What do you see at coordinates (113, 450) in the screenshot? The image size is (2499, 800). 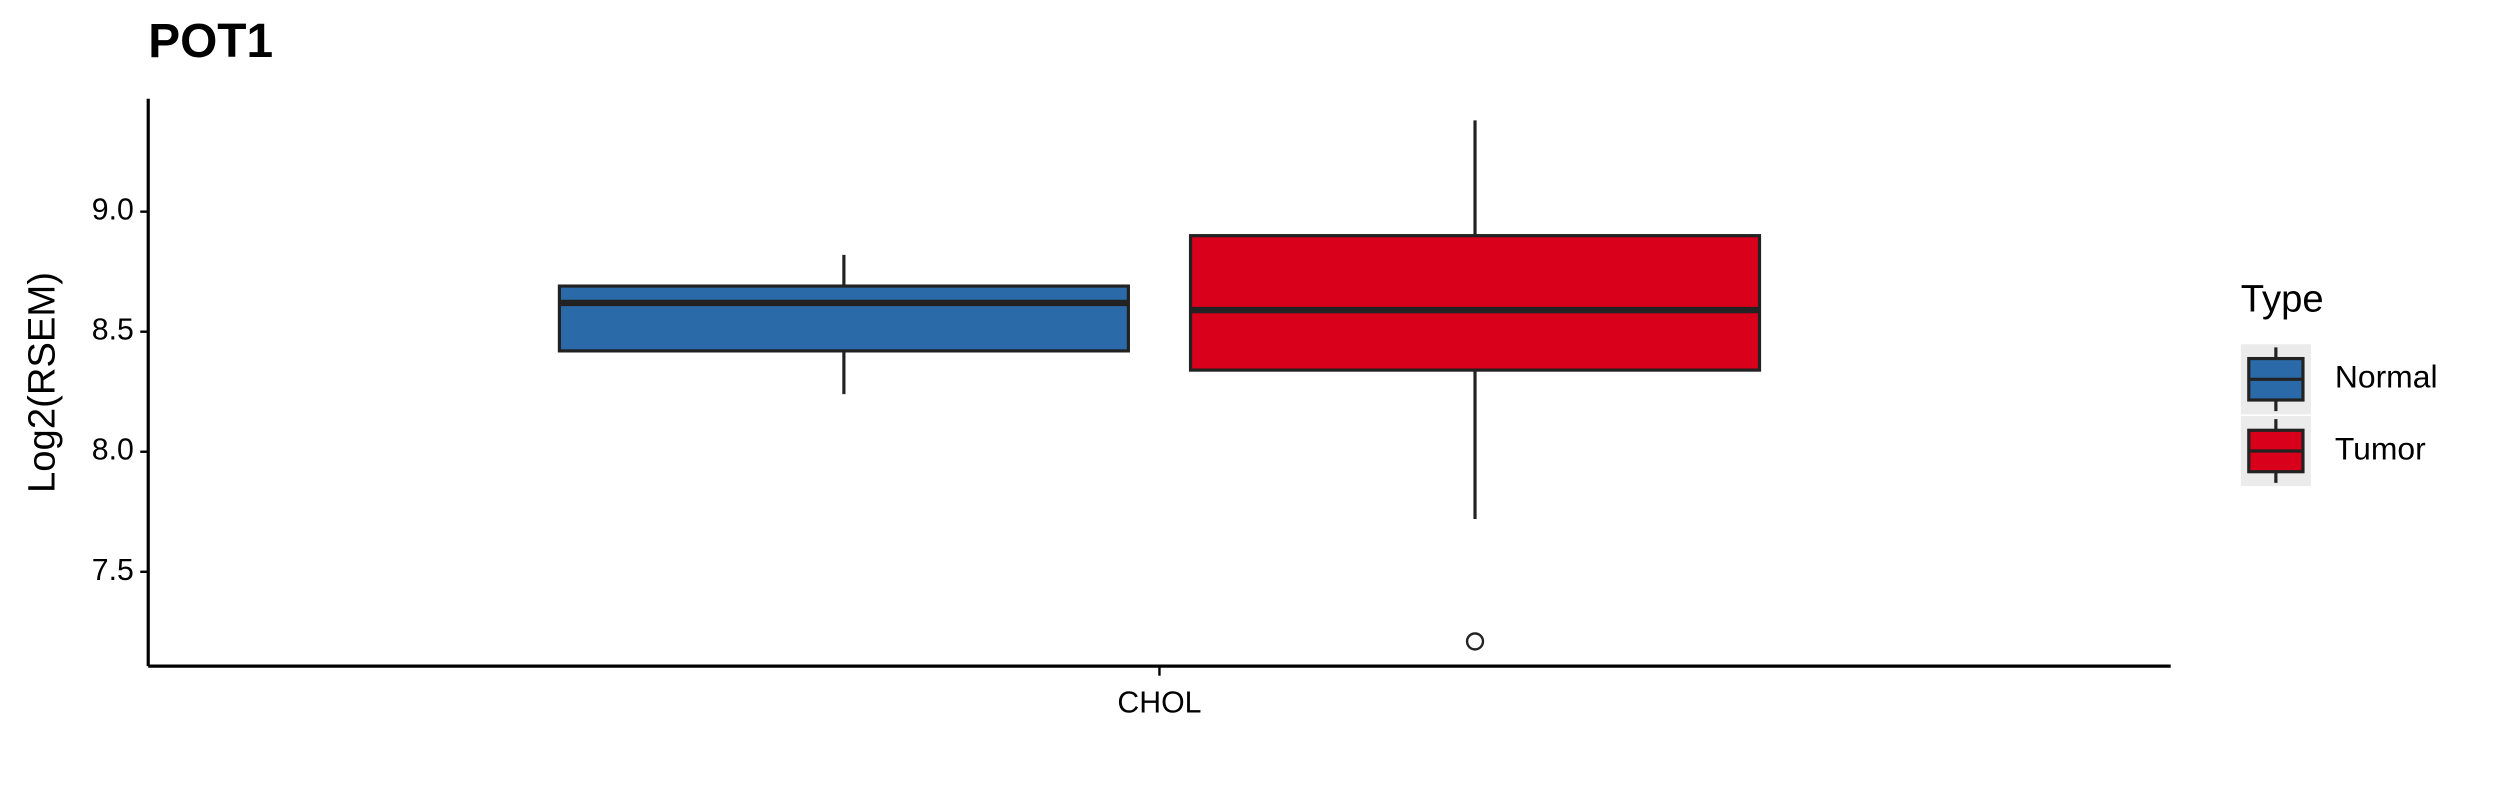 I see `y-tick-label: 8.0` at bounding box center [113, 450].